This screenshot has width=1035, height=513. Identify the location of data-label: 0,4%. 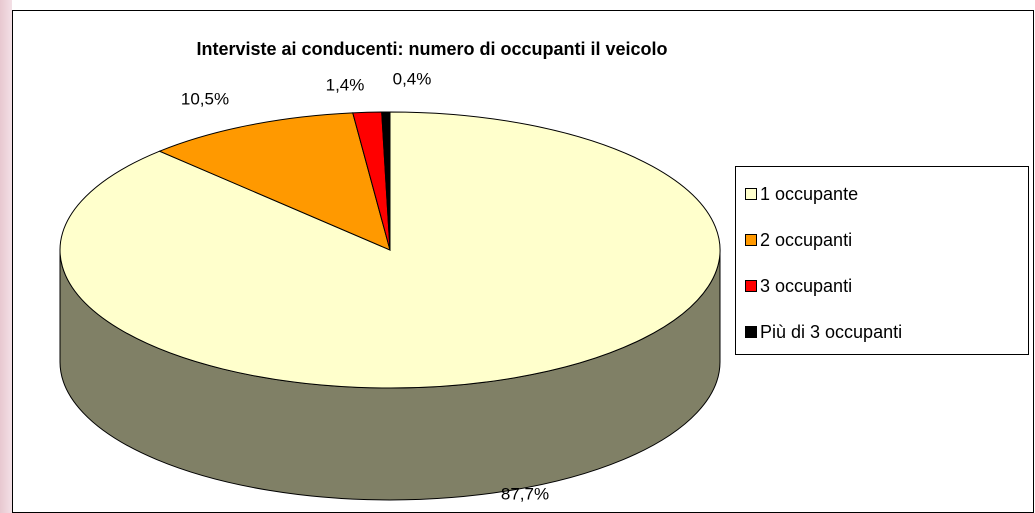
(412, 78).